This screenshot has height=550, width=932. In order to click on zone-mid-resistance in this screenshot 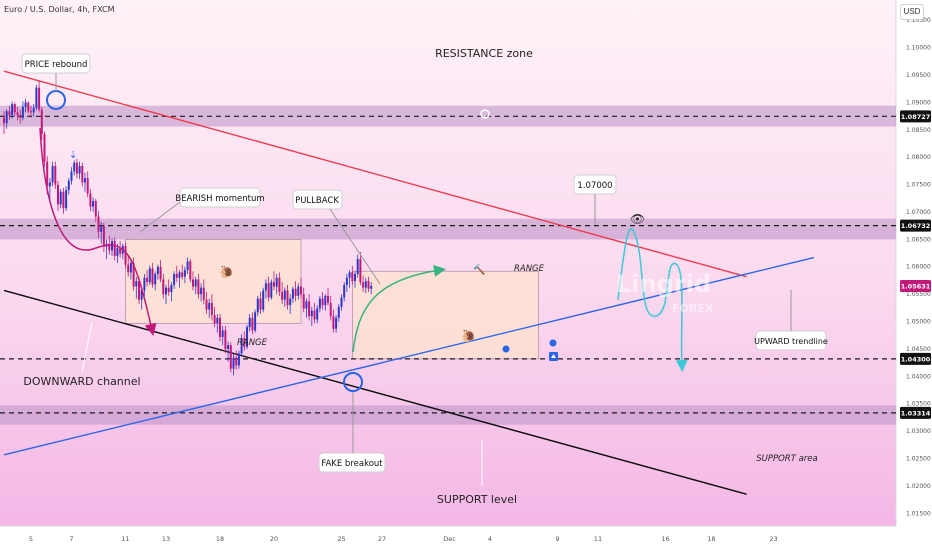, I will do `click(448, 229)`.